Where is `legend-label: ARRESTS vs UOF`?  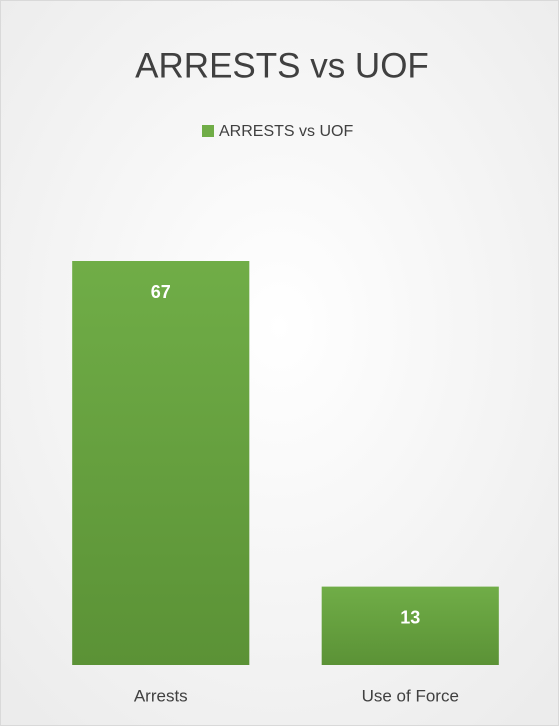
legend-label: ARRESTS vs UOF is located at coordinates (286, 131).